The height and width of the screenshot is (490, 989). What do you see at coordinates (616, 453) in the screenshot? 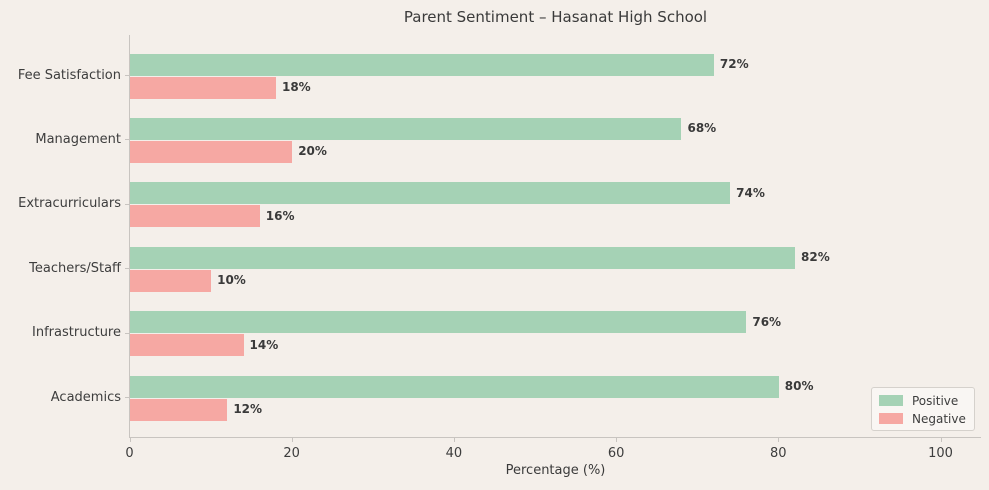
I see `x-tick-label: 60` at bounding box center [616, 453].